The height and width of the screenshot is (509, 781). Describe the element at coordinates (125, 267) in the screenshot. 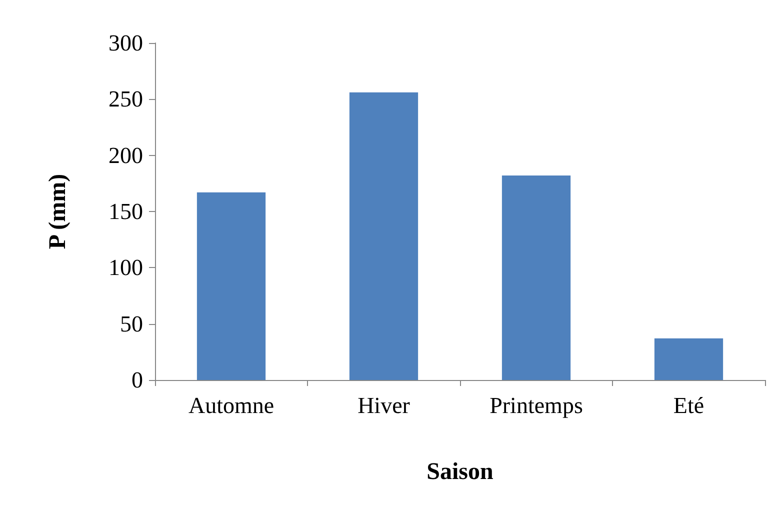

I see `y-tick-label: 100` at that location.